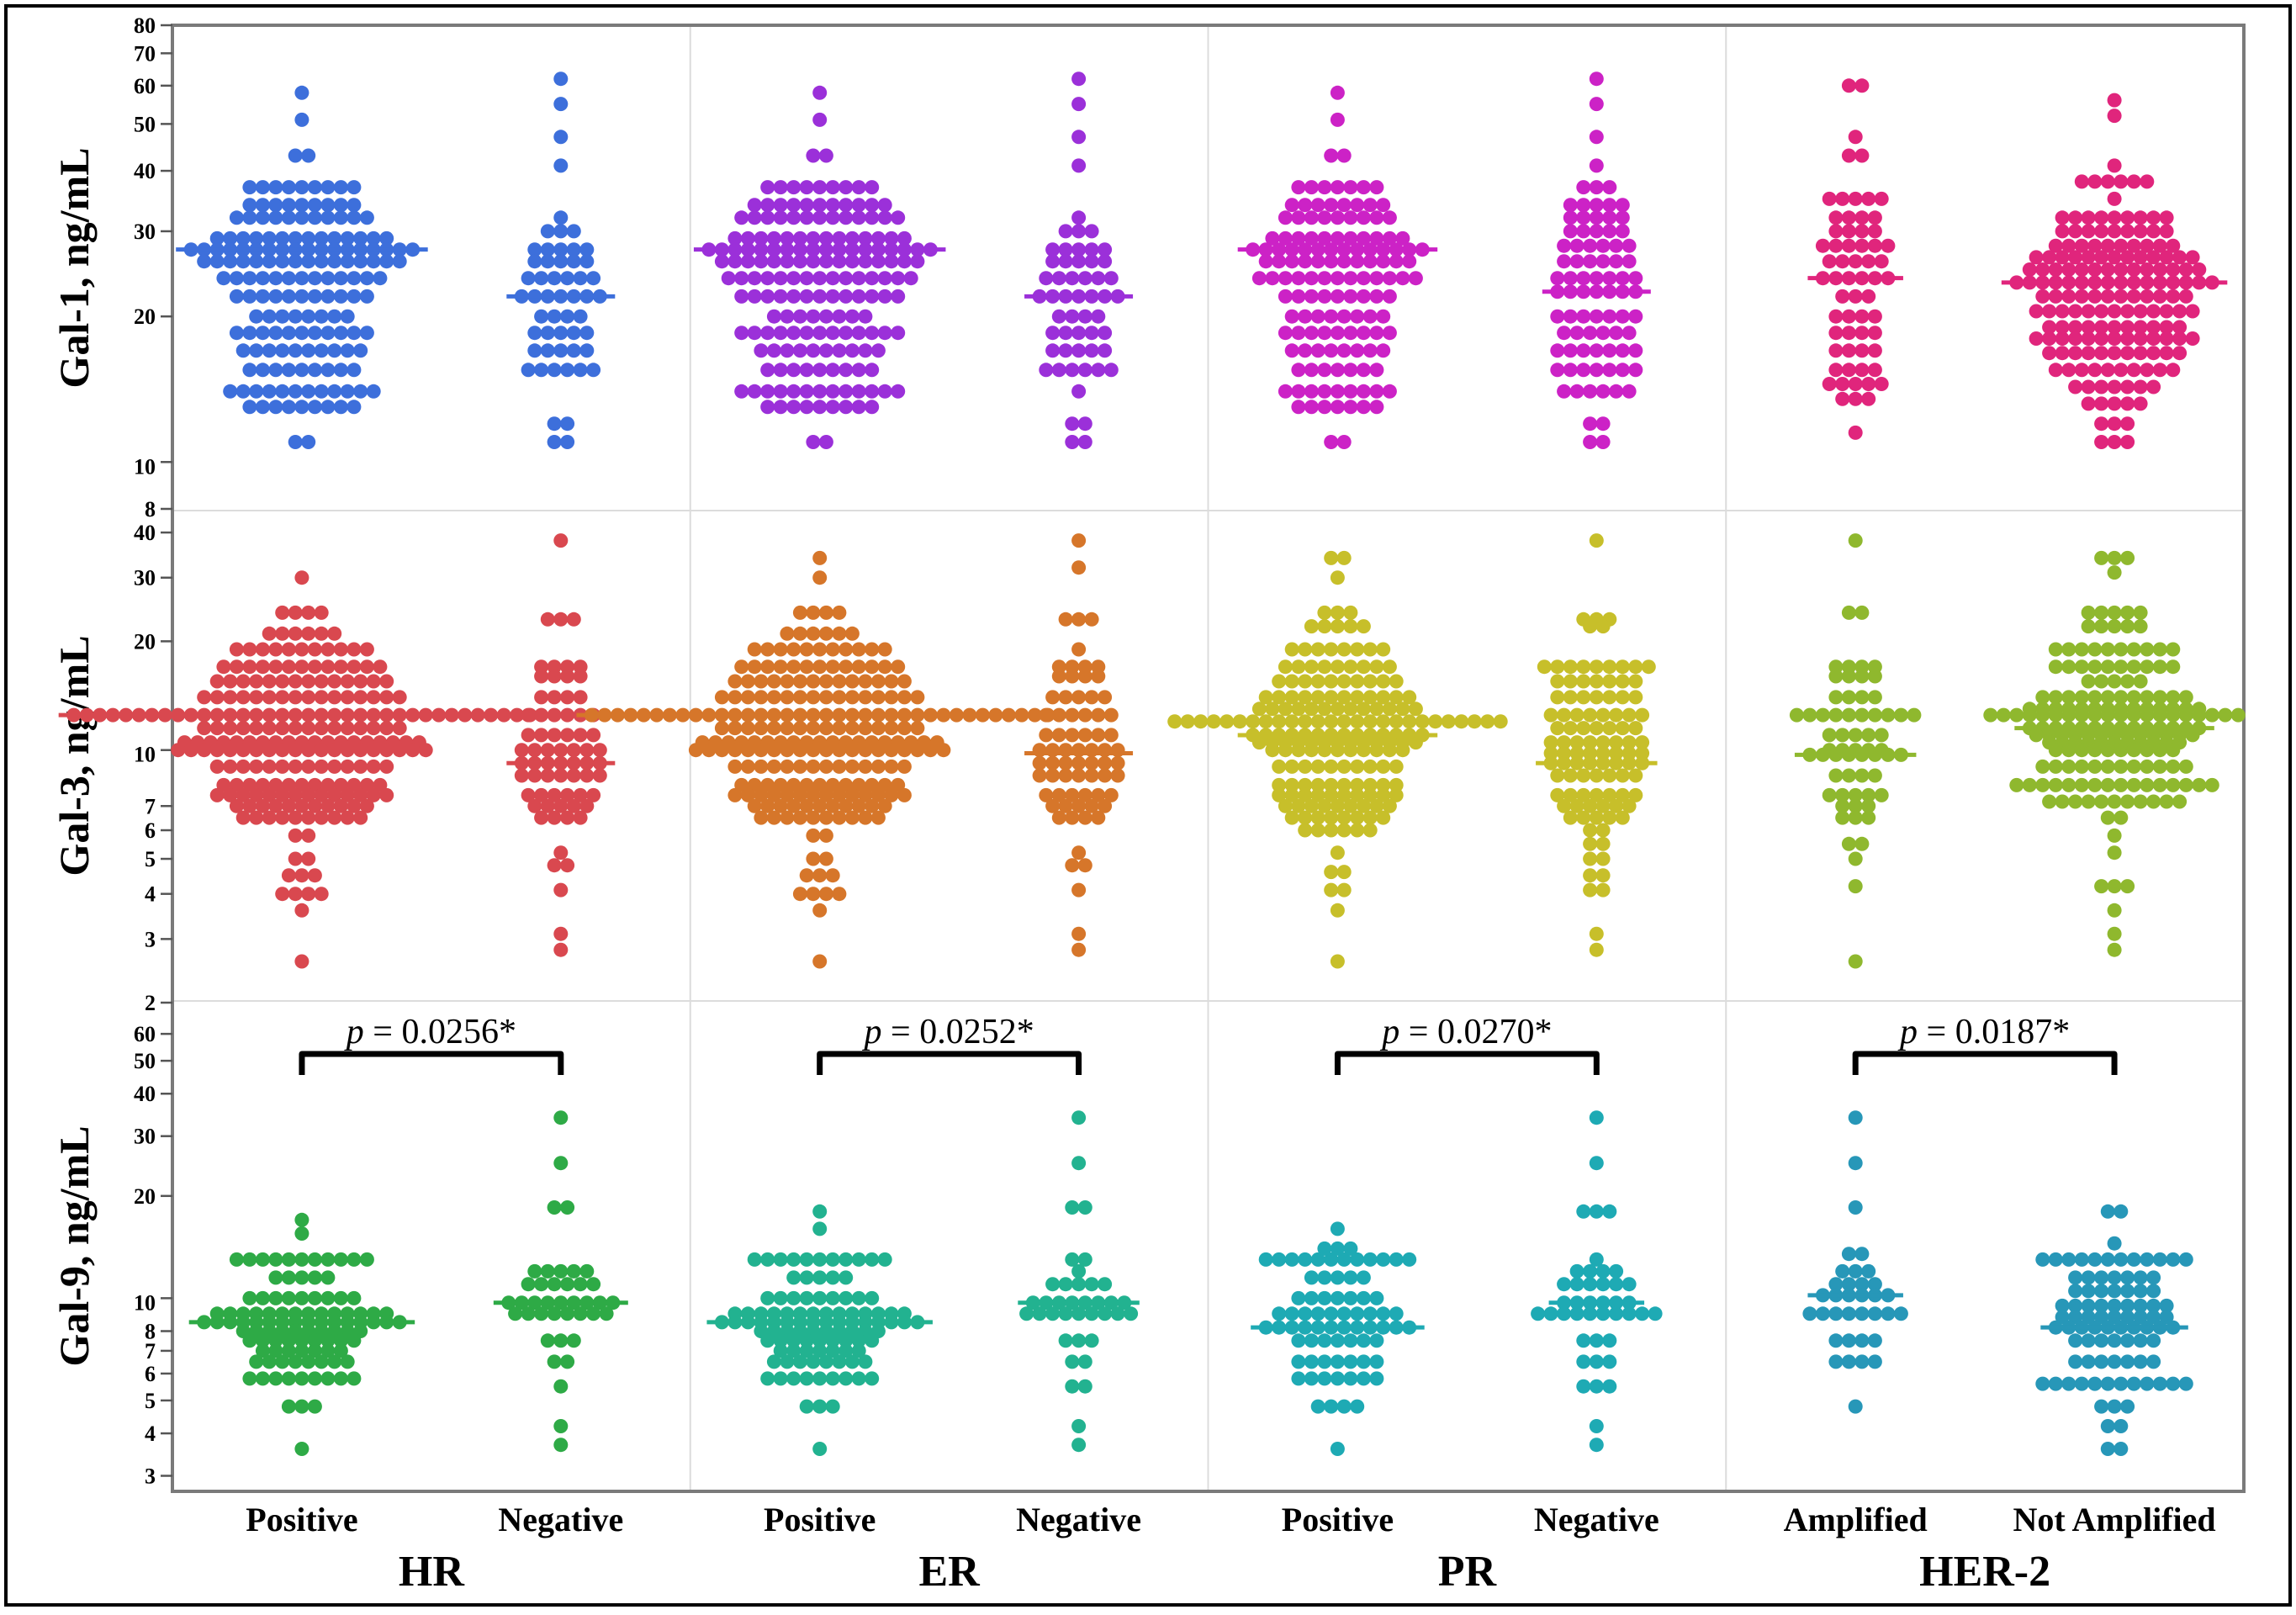 The width and height of the screenshot is (2296, 1615). Describe the element at coordinates (1994, 1032) in the screenshot. I see `p-value-text: = 0.0187*` at that location.